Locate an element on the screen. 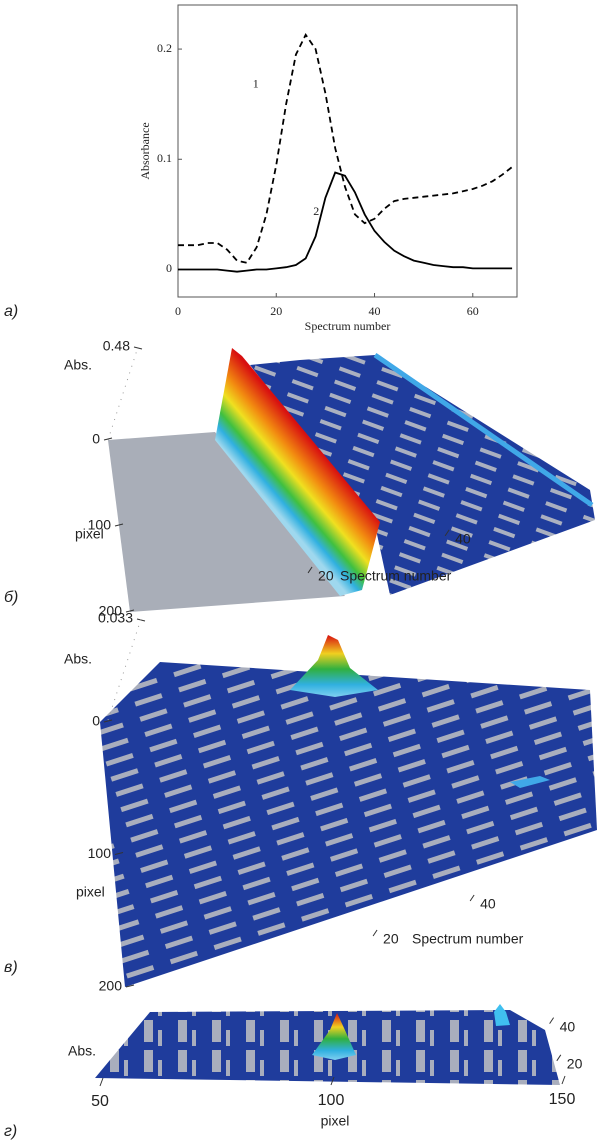 This screenshot has height=1142, width=597. series-label: 1 is located at coordinates (256, 84).